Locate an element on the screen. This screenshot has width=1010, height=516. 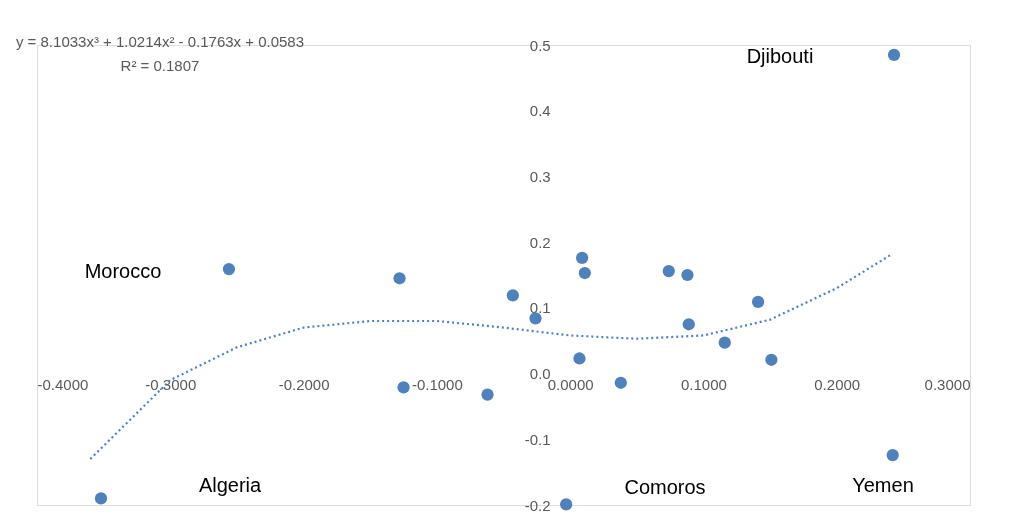
x-tick-label: 0.1000 is located at coordinates (703, 385).